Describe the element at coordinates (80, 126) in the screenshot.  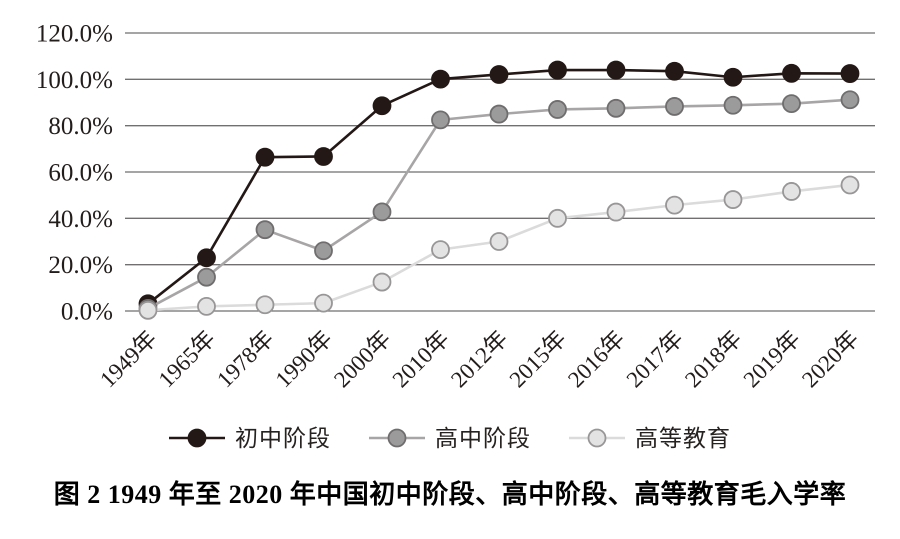
I see `y-axis-tick-label: 80.0%` at that location.